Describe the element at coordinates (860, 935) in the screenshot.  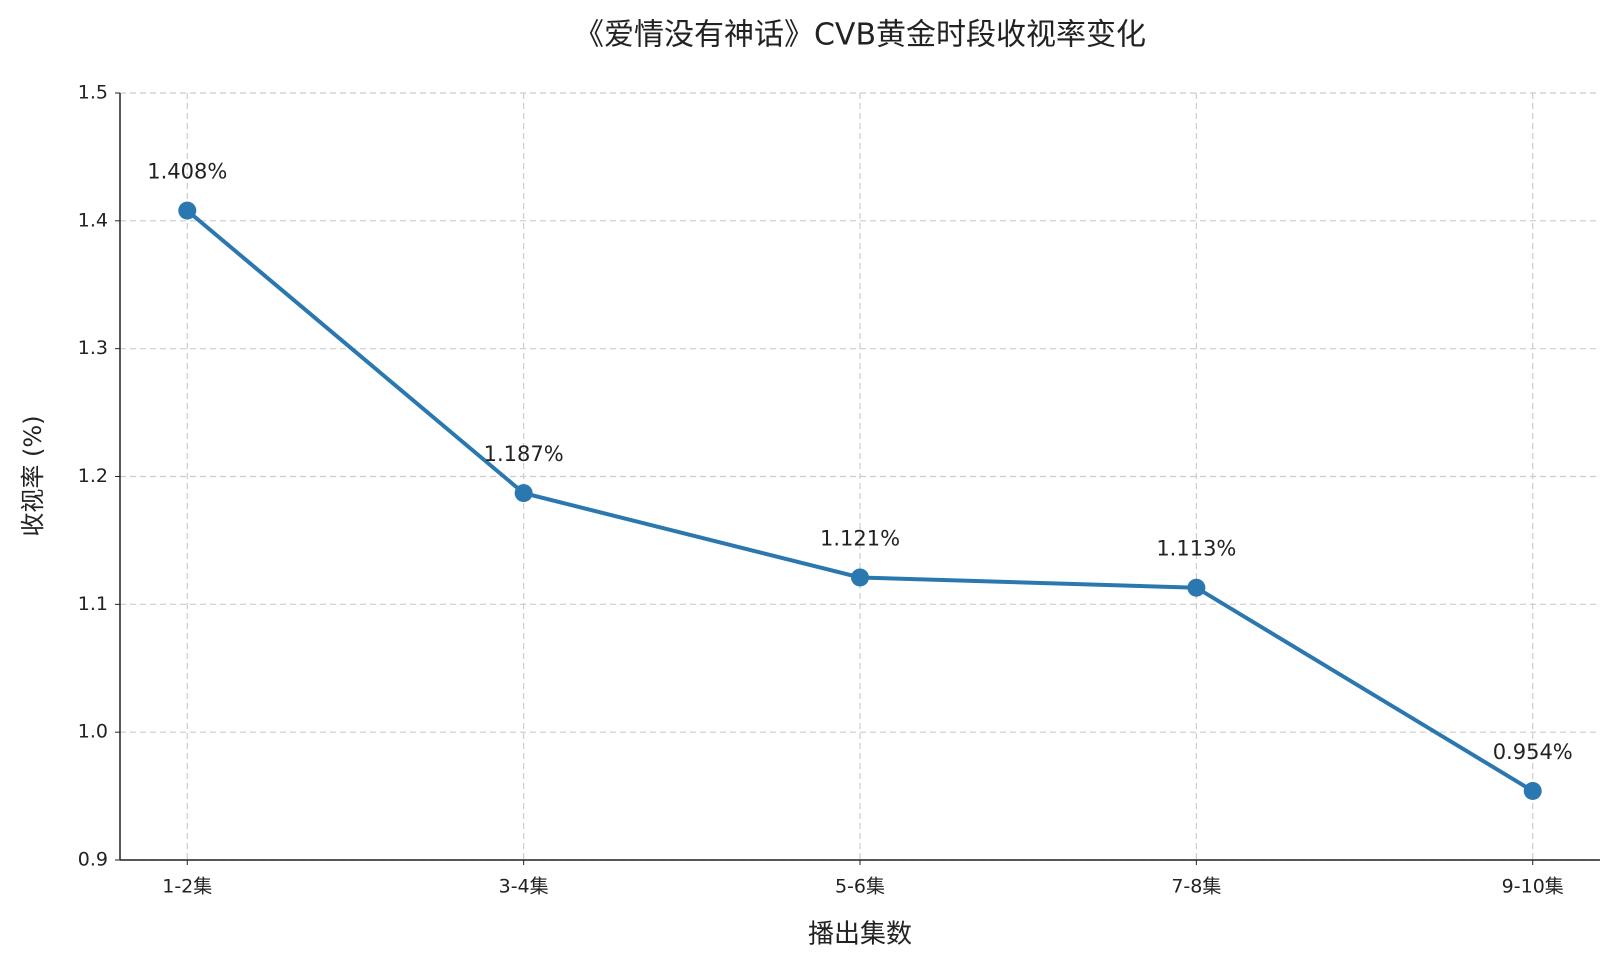
I see `x-axis-label: 播出集数` at that location.